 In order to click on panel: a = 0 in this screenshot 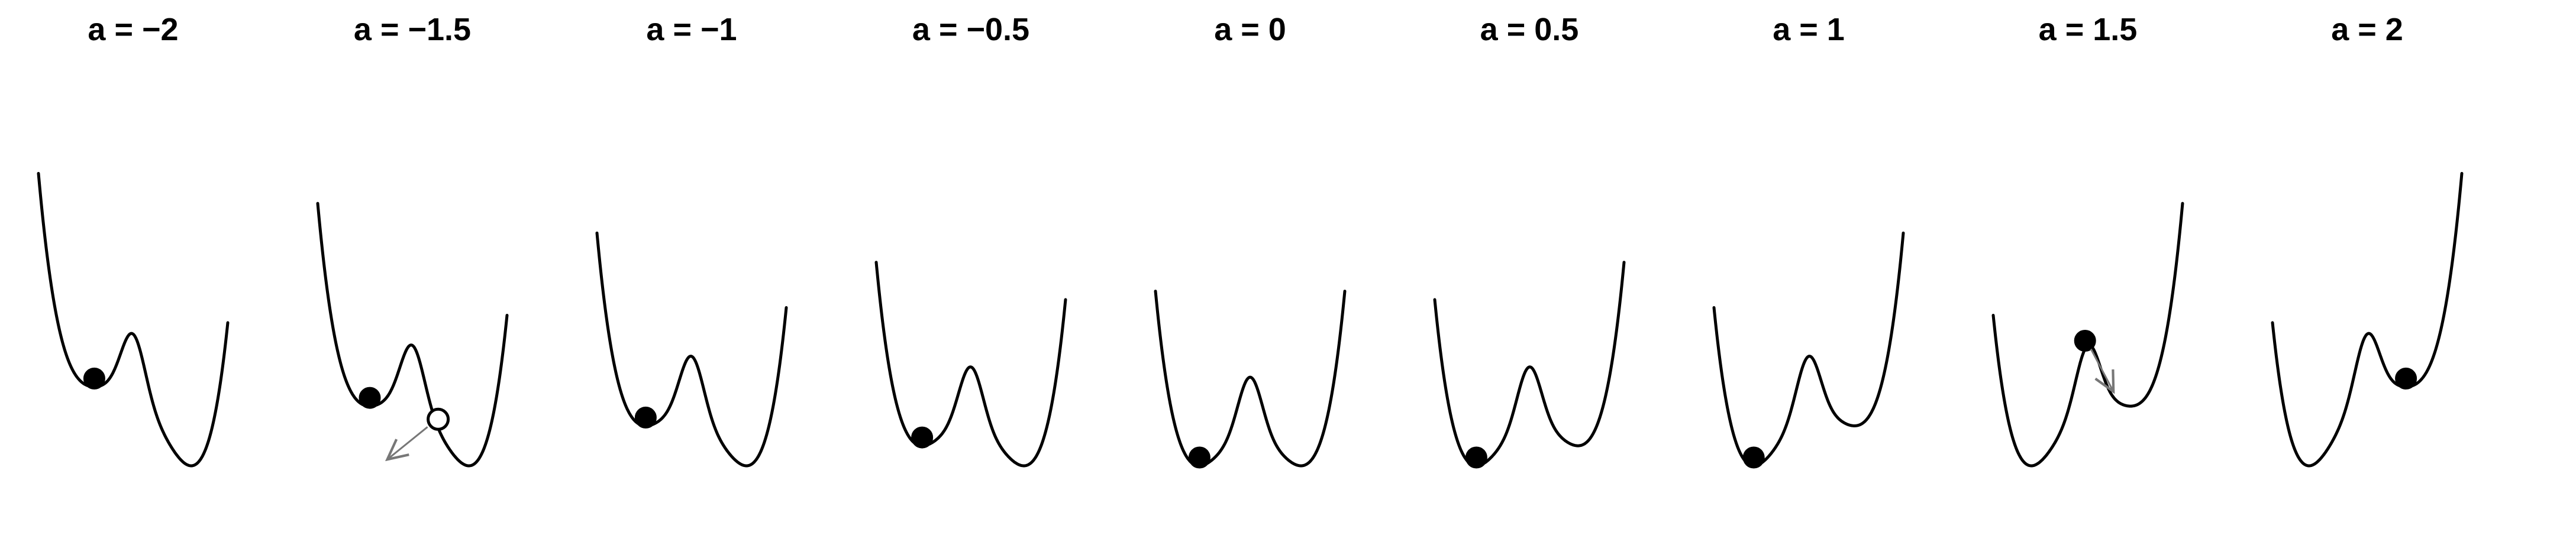, I will do `click(1250, 240)`.